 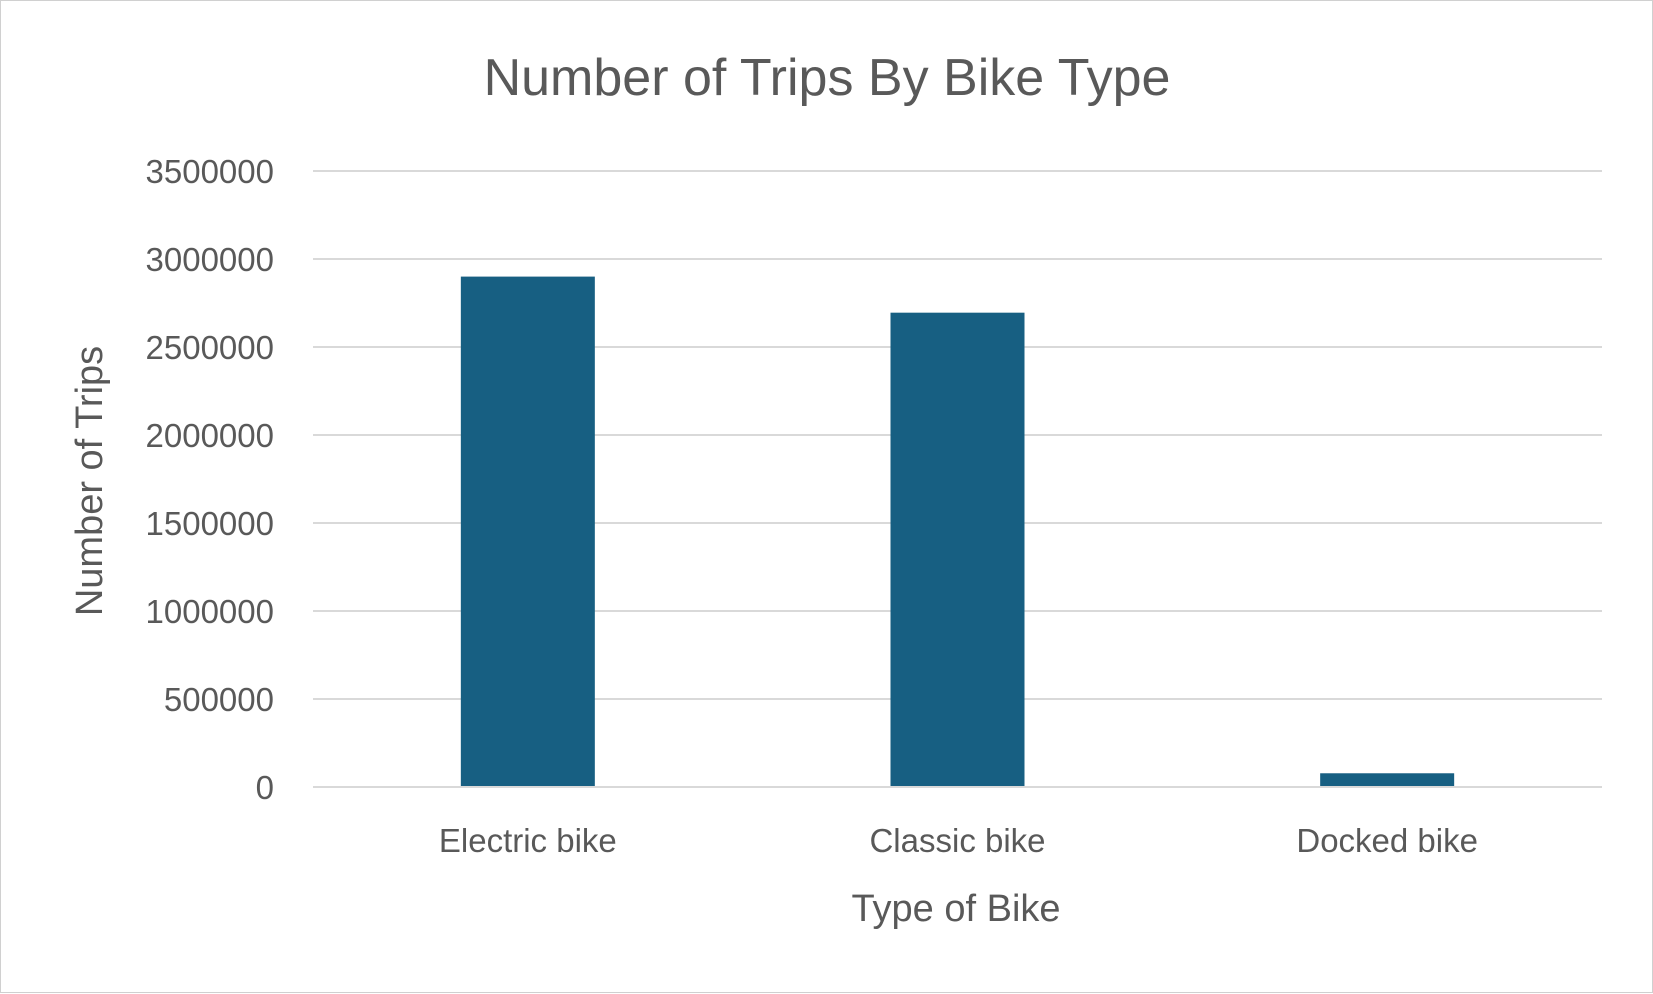 I want to click on x-axis-title: Type of Bike, so click(x=955, y=909).